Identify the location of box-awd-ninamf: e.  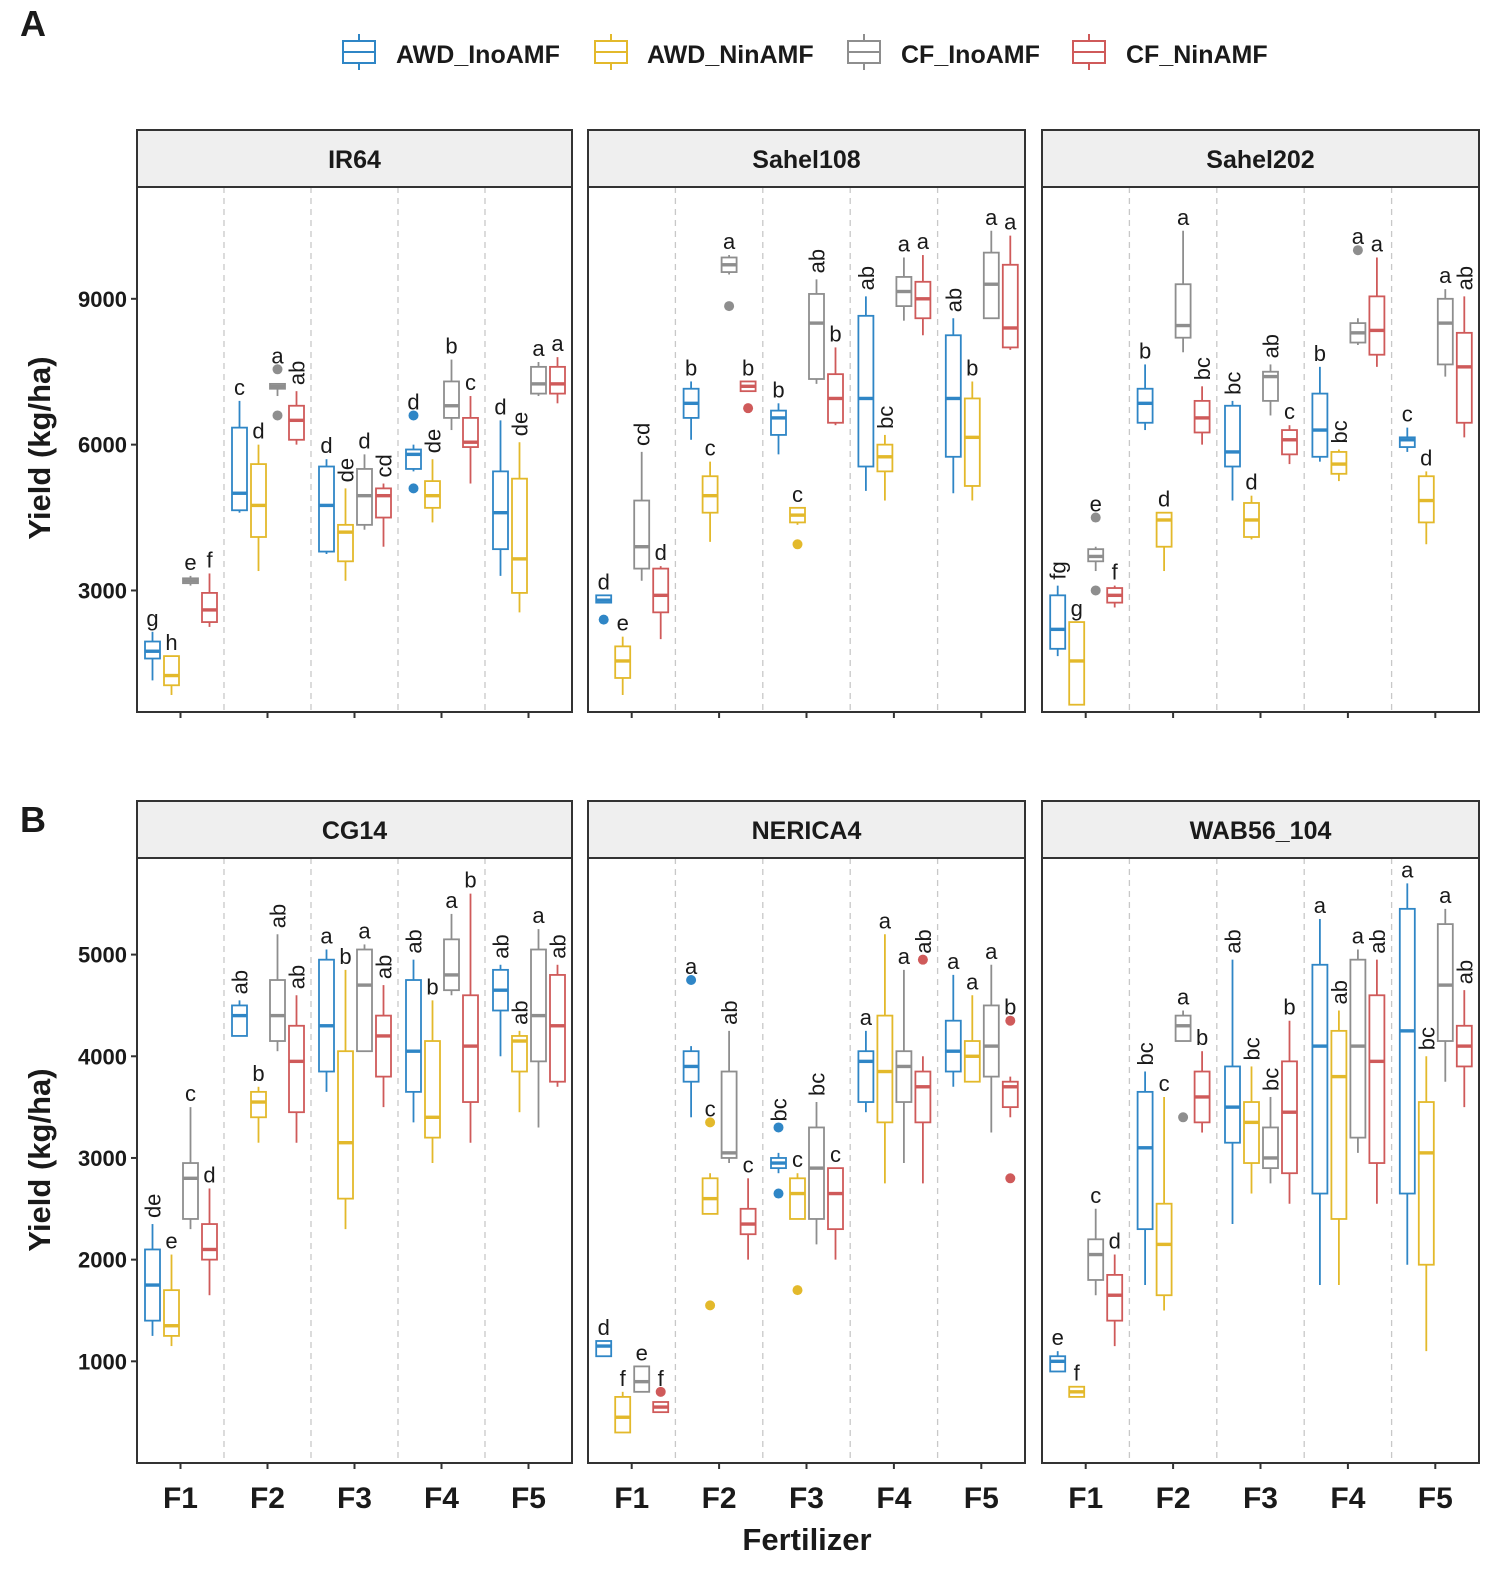
(171, 1288).